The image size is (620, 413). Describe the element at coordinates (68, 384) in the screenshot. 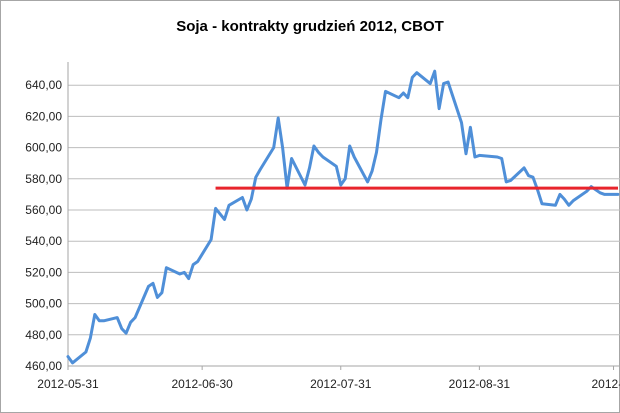

I see `x-tick-label: 2012-05-31` at that location.